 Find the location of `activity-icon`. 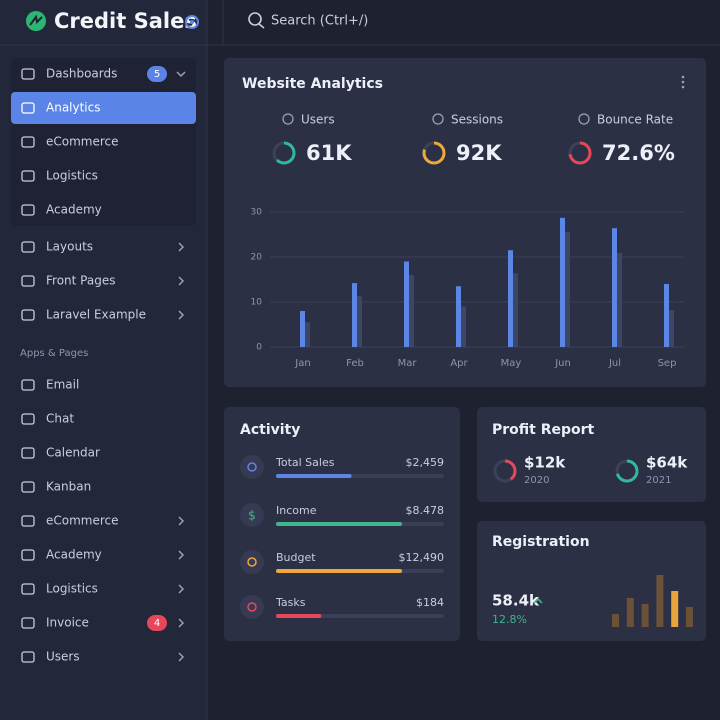

activity-icon is located at coordinates (252, 562).